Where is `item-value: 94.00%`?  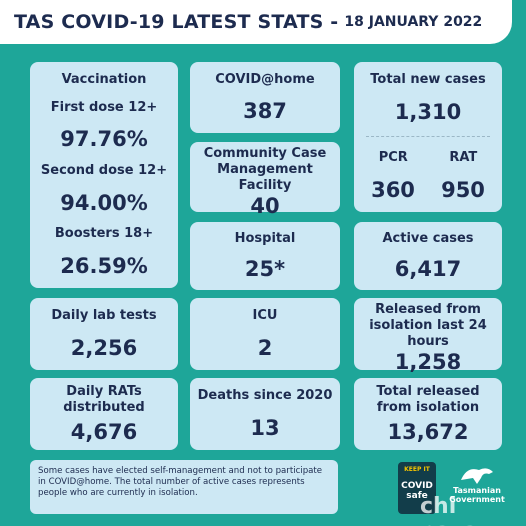 item-value: 94.00% is located at coordinates (104, 202).